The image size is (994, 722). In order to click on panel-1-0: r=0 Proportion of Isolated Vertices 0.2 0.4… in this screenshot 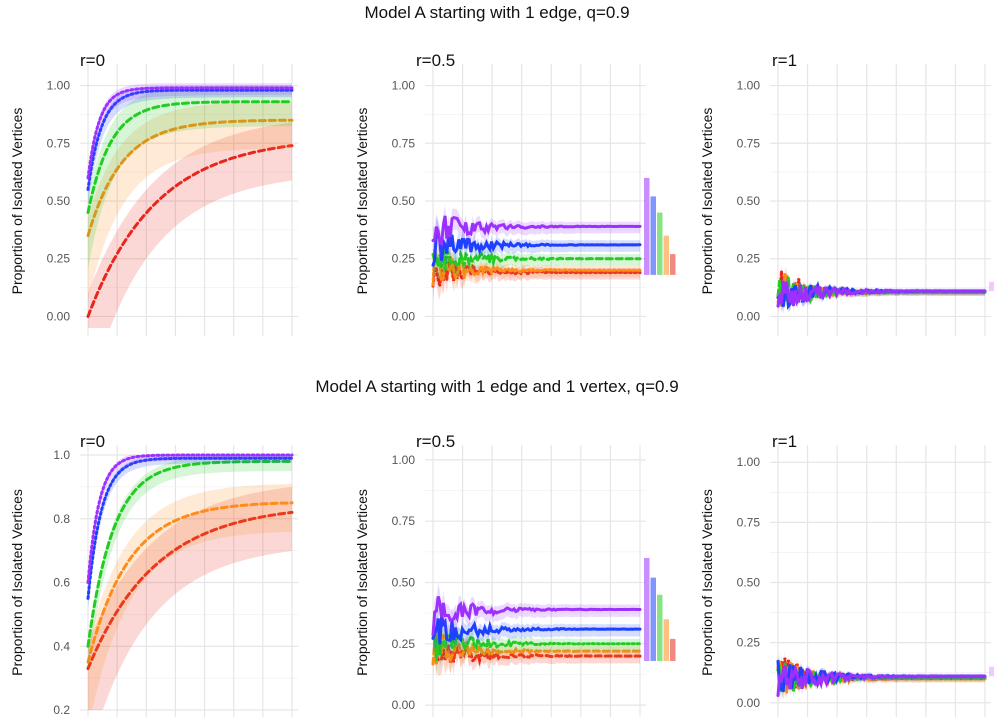, I will do `click(153, 575)`.